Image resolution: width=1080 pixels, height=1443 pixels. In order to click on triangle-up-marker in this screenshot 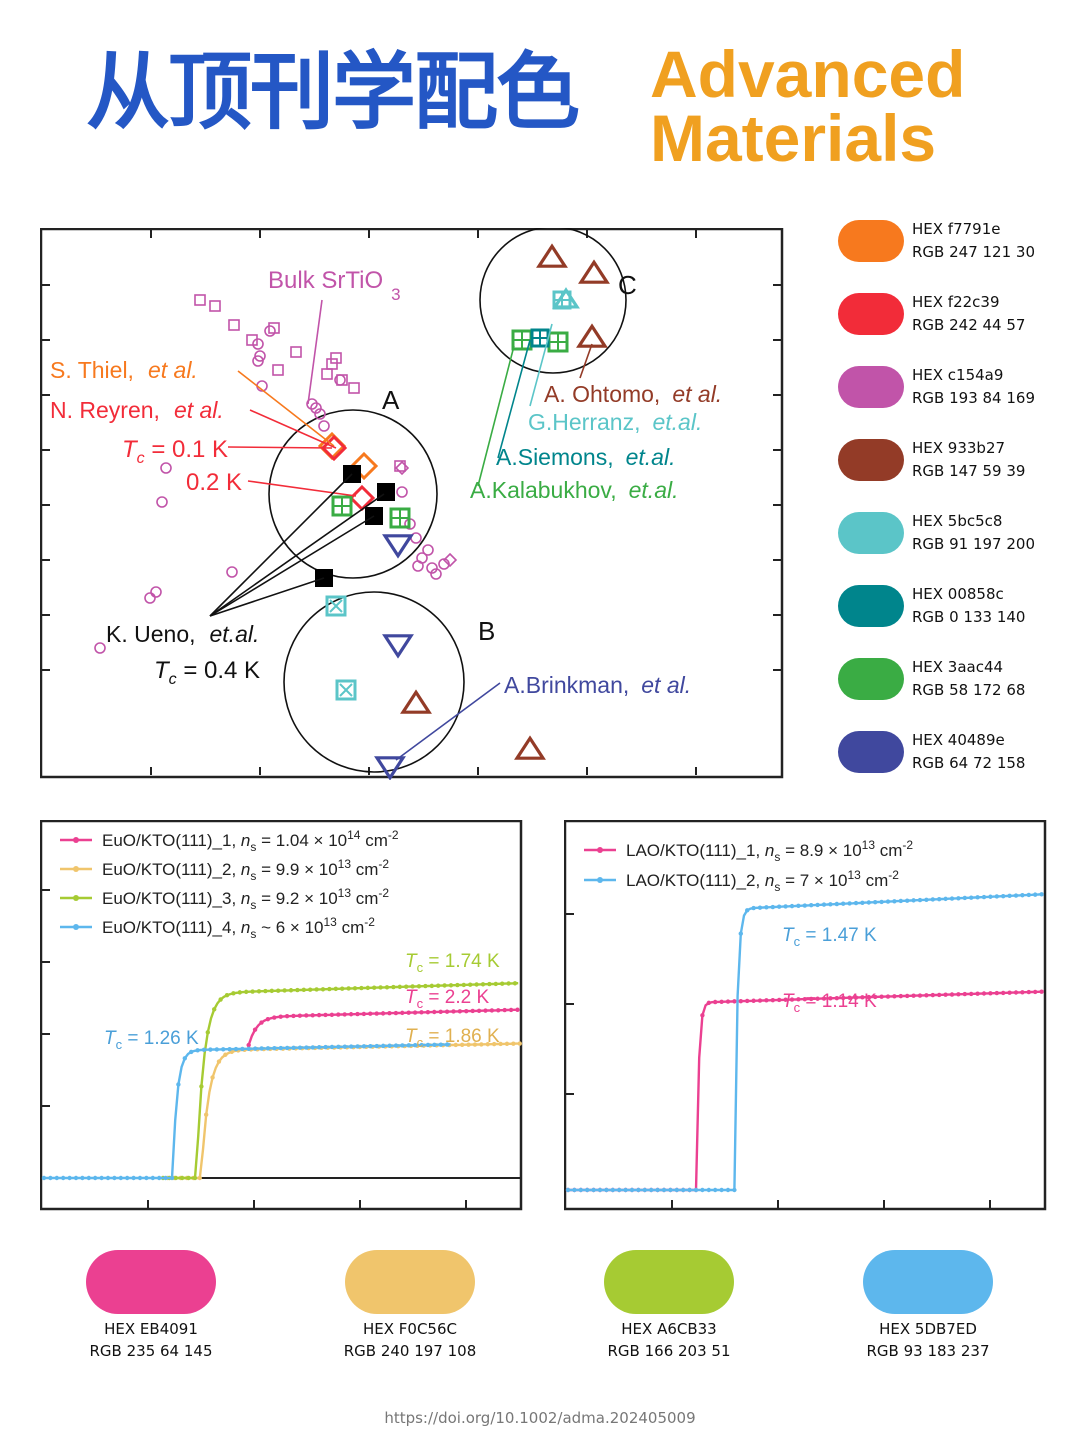, I will do `click(530, 747)`.